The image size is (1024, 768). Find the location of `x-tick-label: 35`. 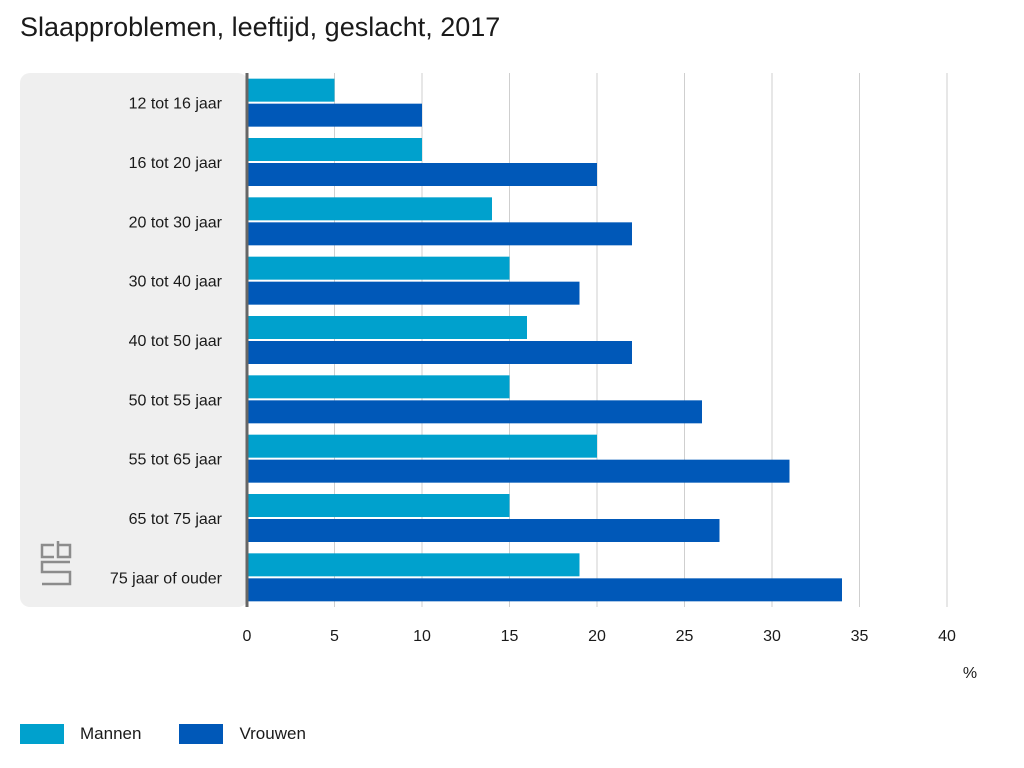

x-tick-label: 35 is located at coordinates (860, 636).